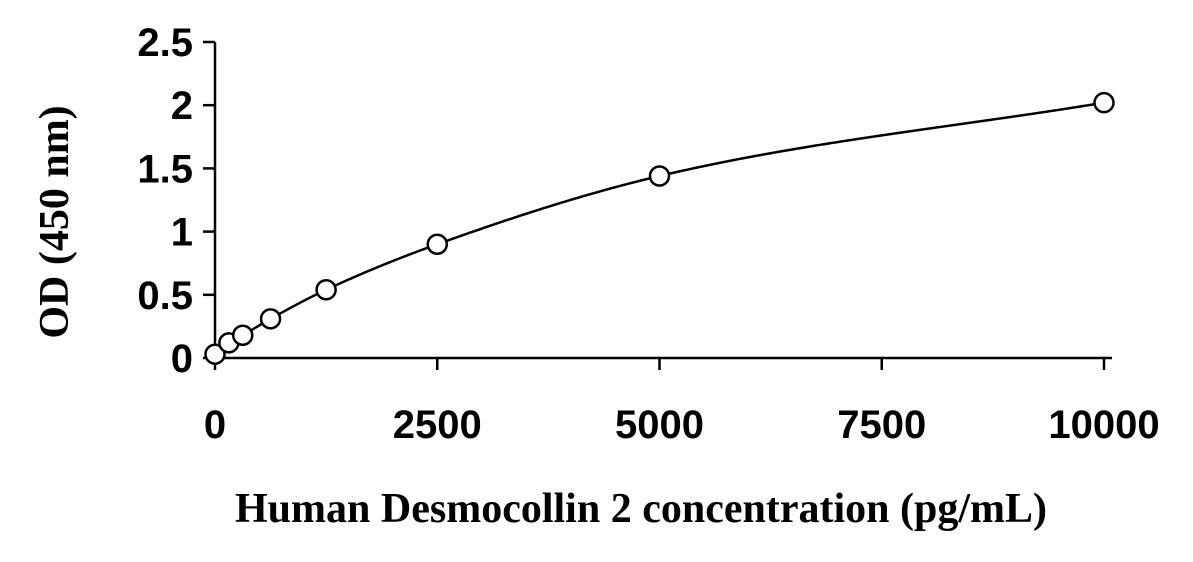 This screenshot has width=1193, height=562. I want to click on y-tick-label-1: 0.5, so click(165, 296).